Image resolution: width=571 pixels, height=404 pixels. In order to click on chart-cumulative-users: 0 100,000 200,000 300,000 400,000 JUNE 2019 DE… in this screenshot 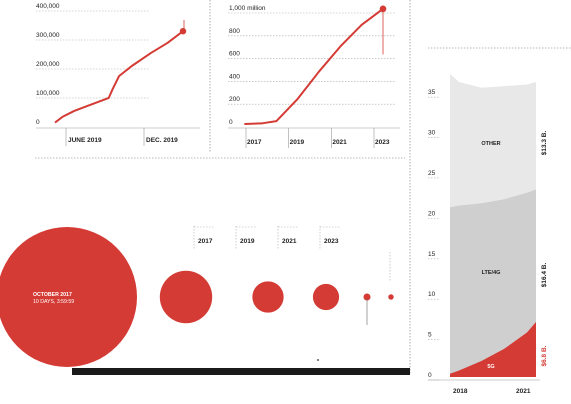, I will do `click(118, 74)`.